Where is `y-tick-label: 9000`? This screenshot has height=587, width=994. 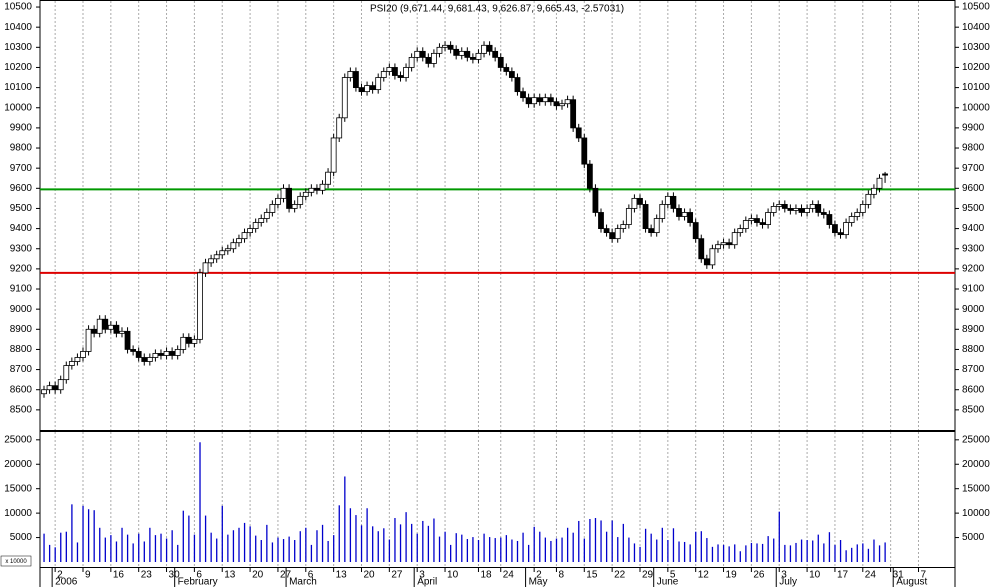
y-tick-label: 9000 is located at coordinates (973, 309).